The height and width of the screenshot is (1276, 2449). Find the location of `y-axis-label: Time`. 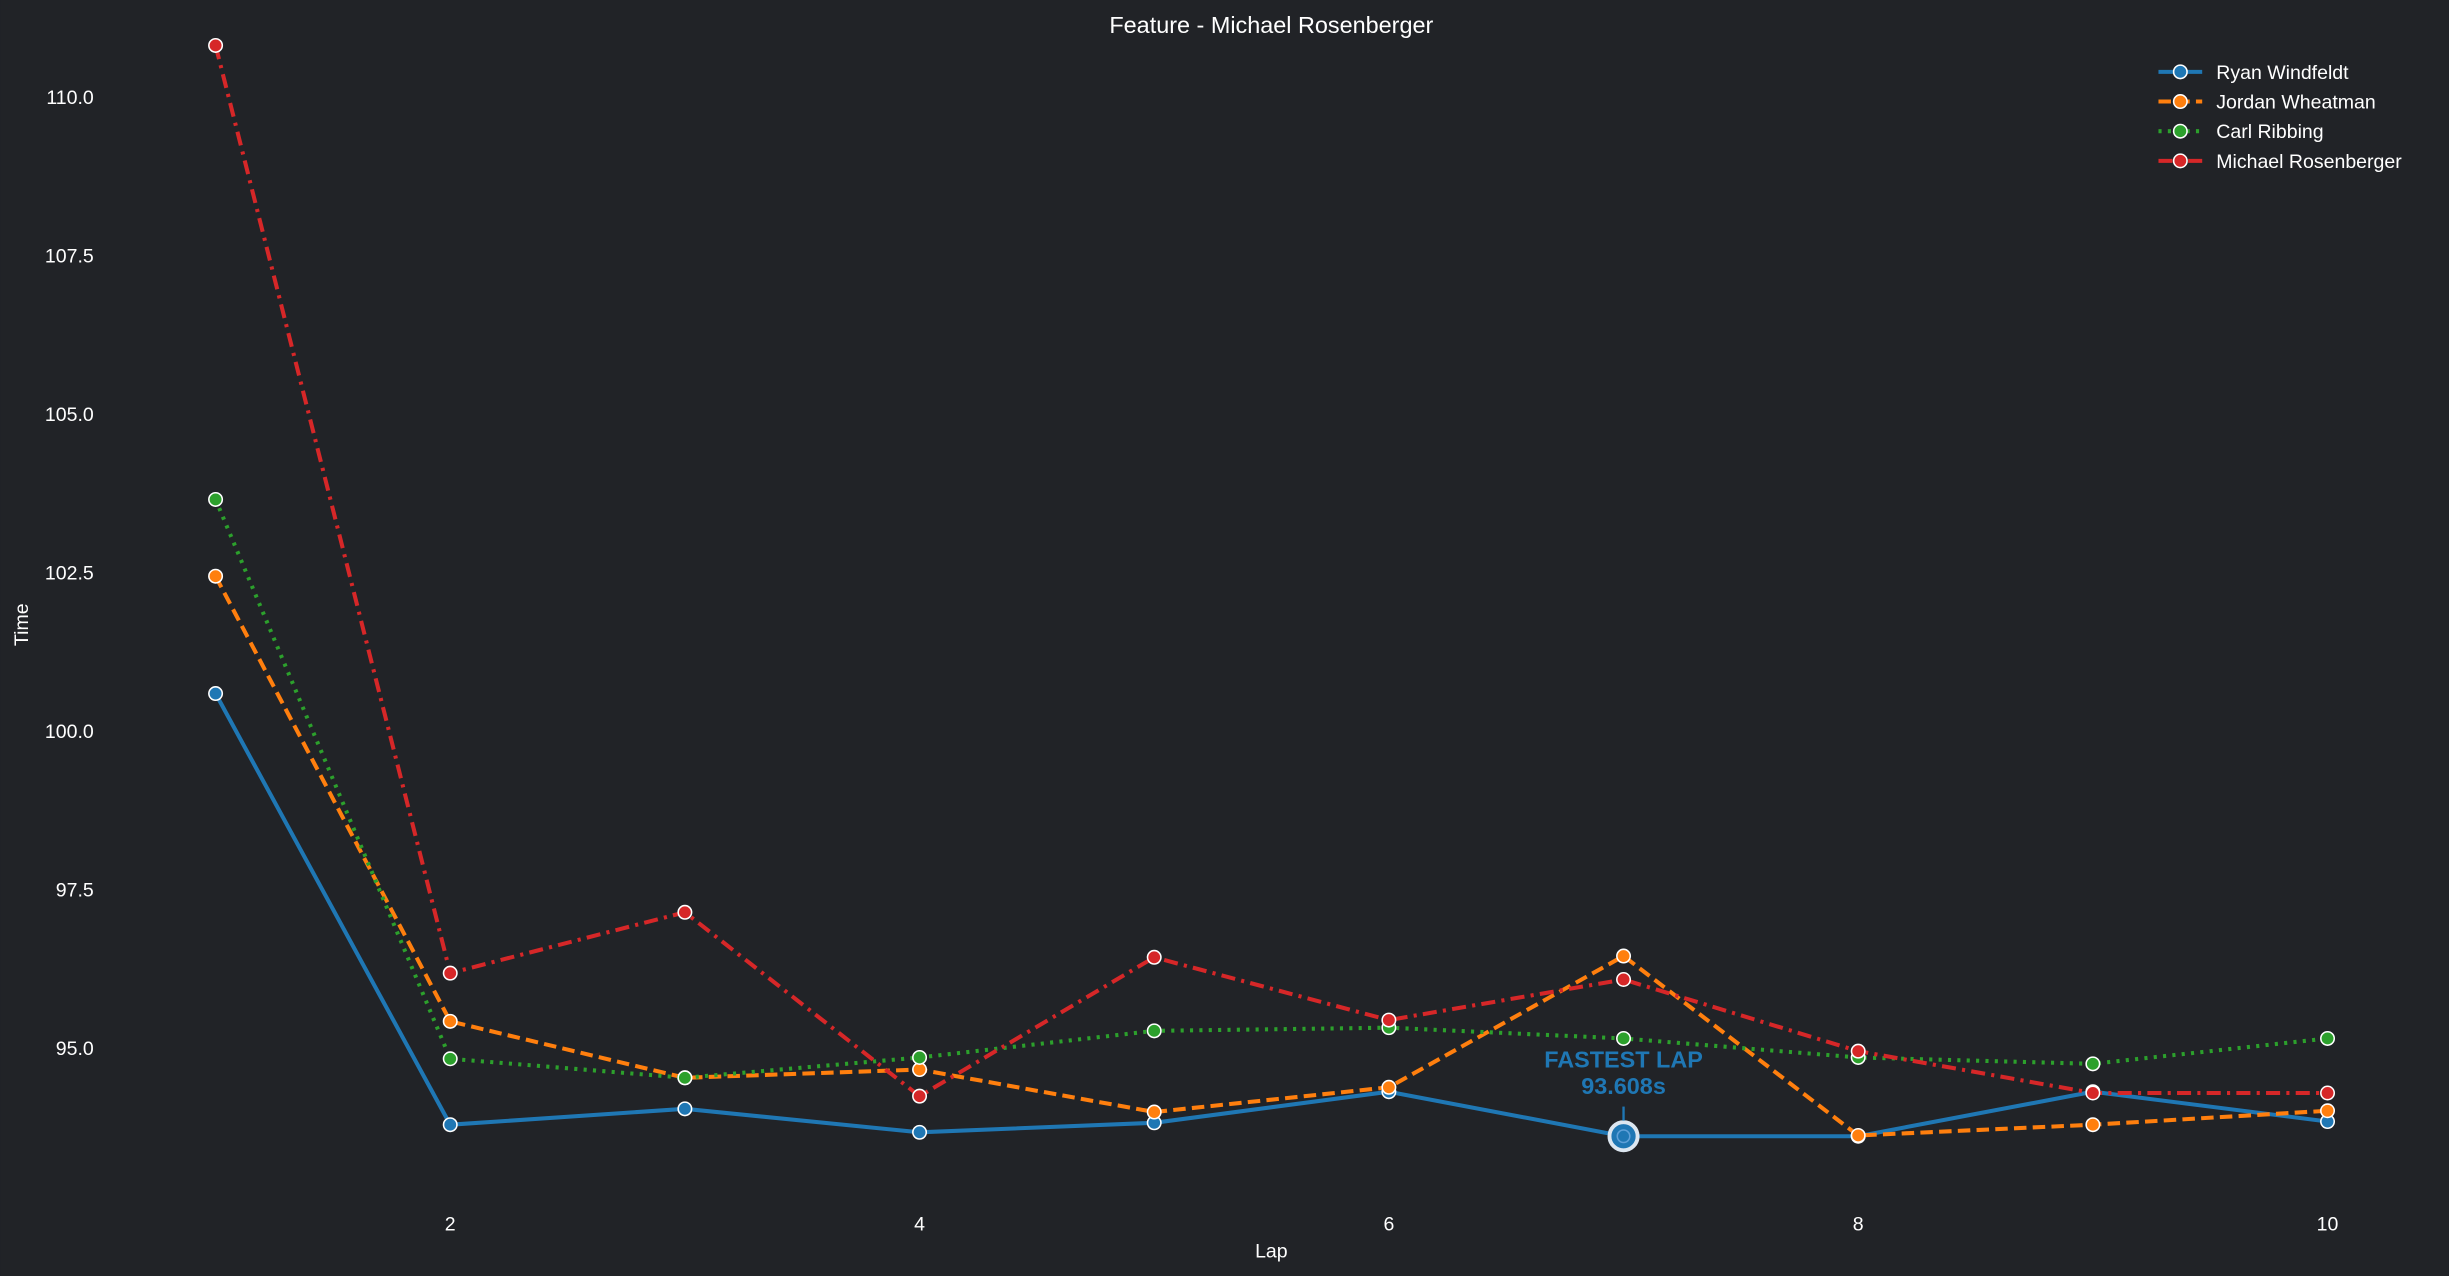

y-axis-label: Time is located at coordinates (22, 624).